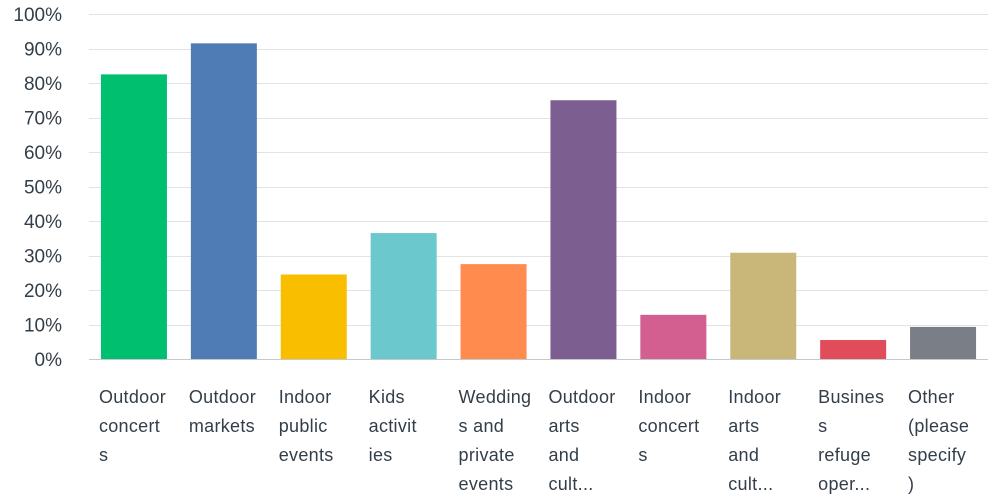  I want to click on x-tick-label: Wedding s and private events, so click(495, 440).